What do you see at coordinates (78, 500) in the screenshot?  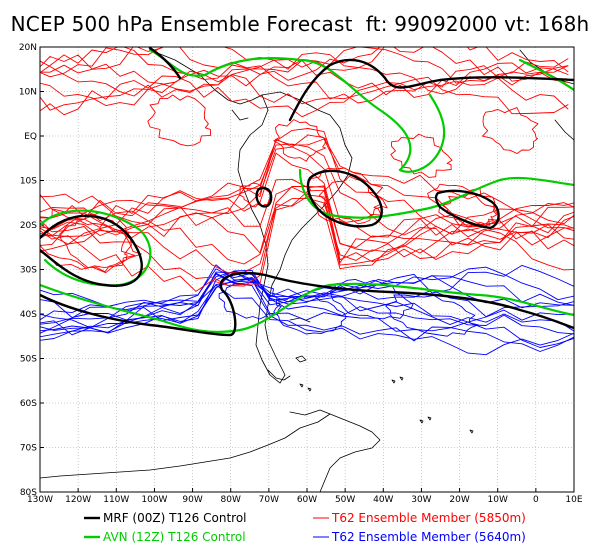 I see `longitude-label: 120W` at bounding box center [78, 500].